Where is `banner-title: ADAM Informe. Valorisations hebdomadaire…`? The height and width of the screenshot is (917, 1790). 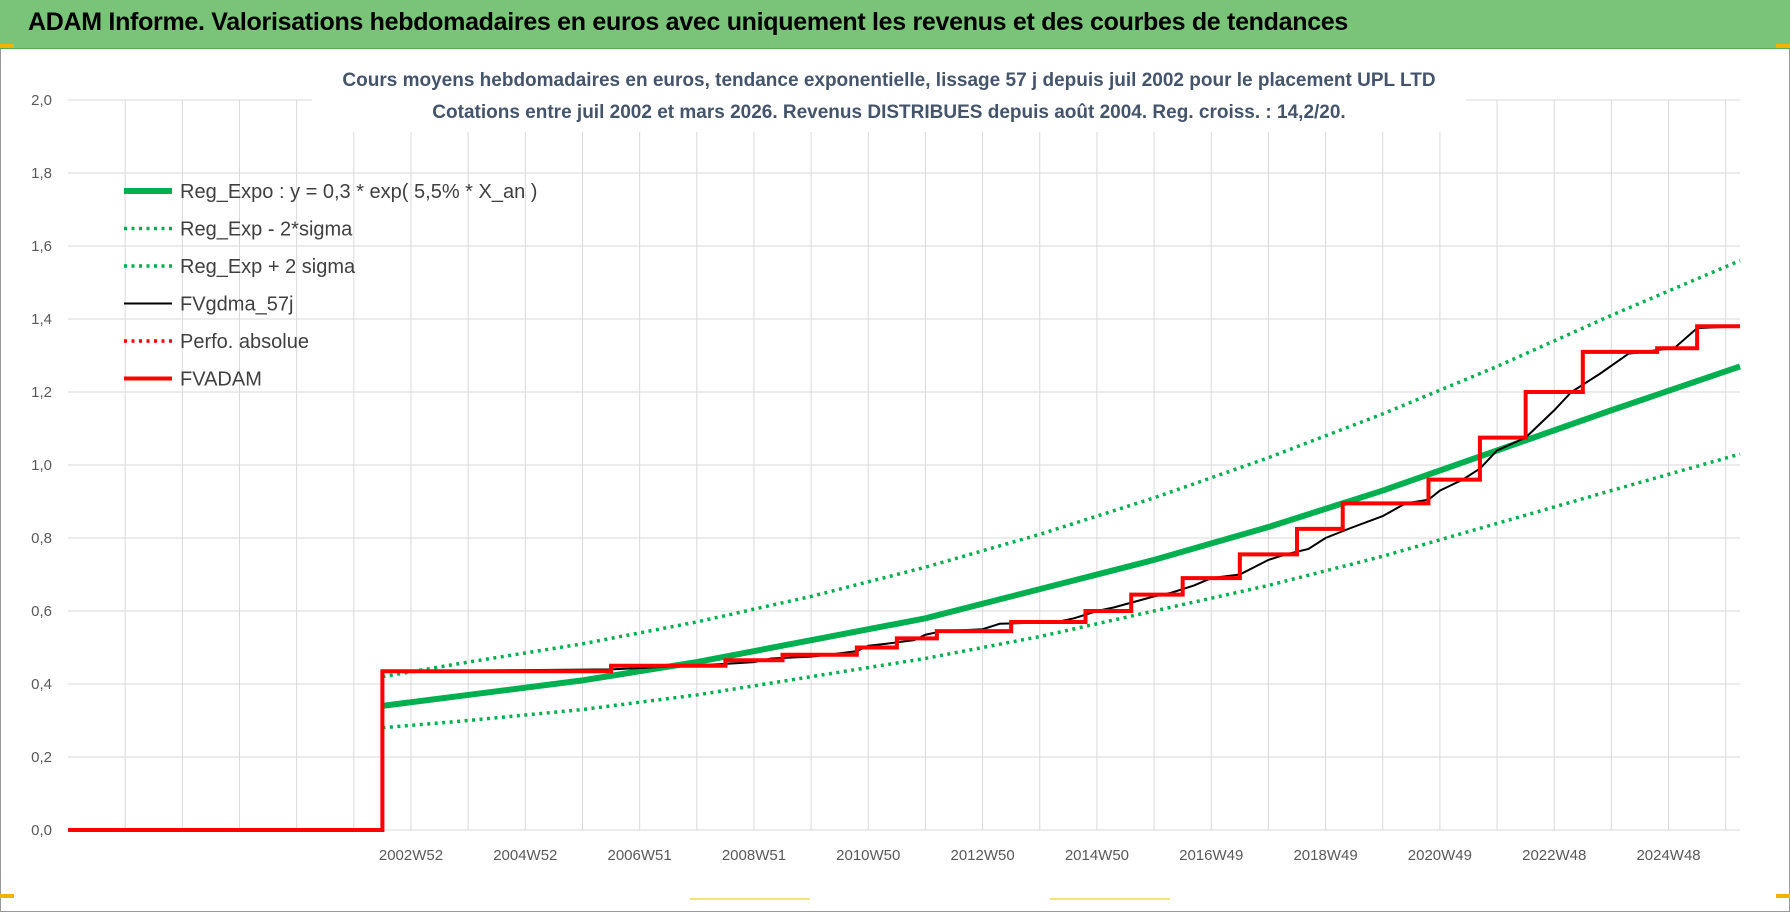
banner-title: ADAM Informe. Valorisations hebdomadaire… is located at coordinates (688, 22).